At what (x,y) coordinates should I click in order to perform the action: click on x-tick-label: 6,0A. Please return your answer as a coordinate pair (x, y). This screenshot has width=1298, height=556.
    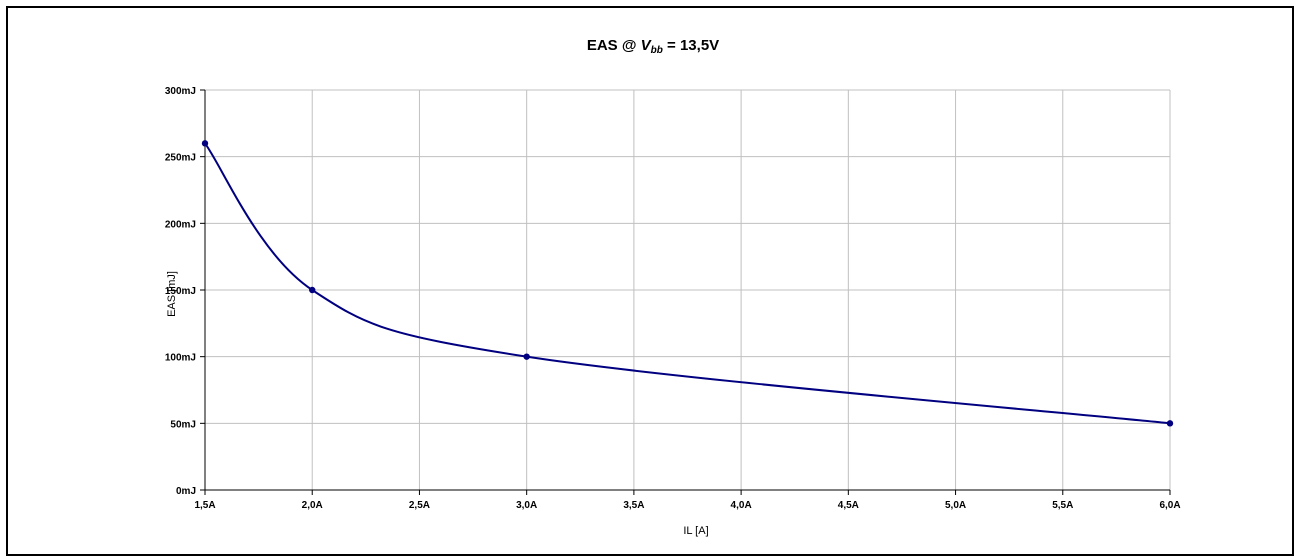
    Looking at the image, I should click on (1169, 505).